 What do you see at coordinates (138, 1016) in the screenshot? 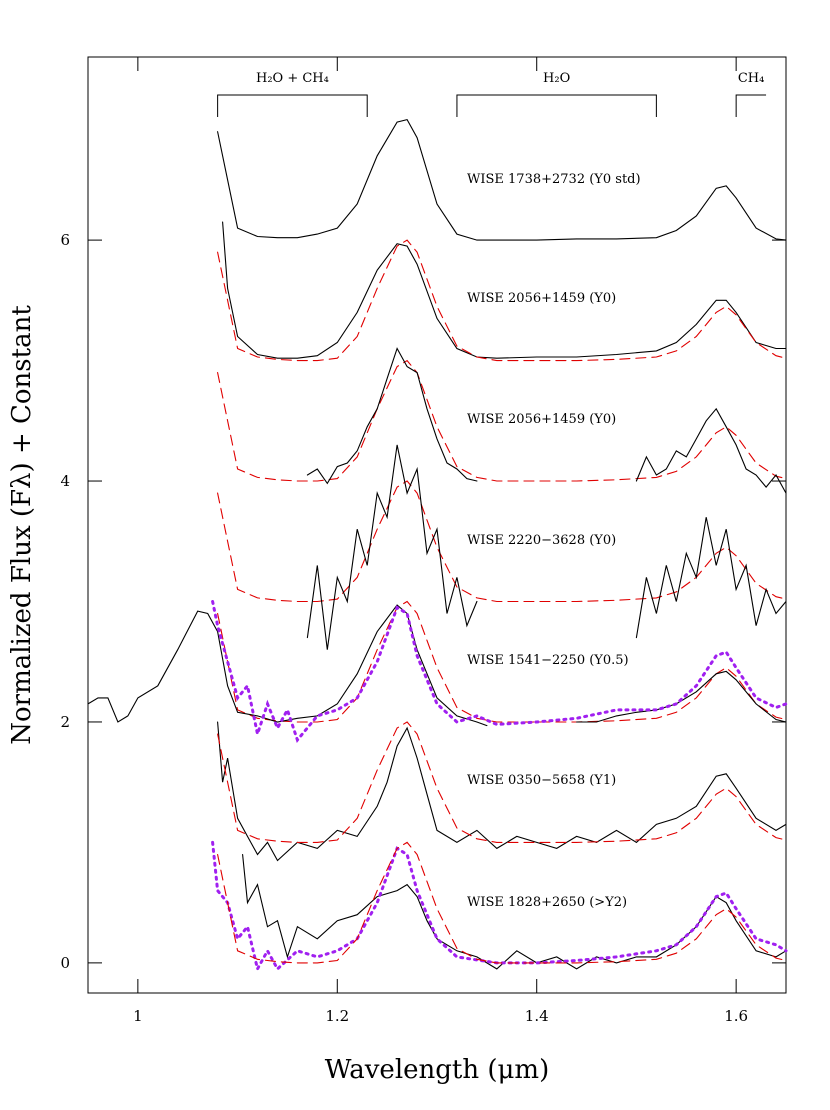
I see `x-tick-label: 1` at bounding box center [138, 1016].